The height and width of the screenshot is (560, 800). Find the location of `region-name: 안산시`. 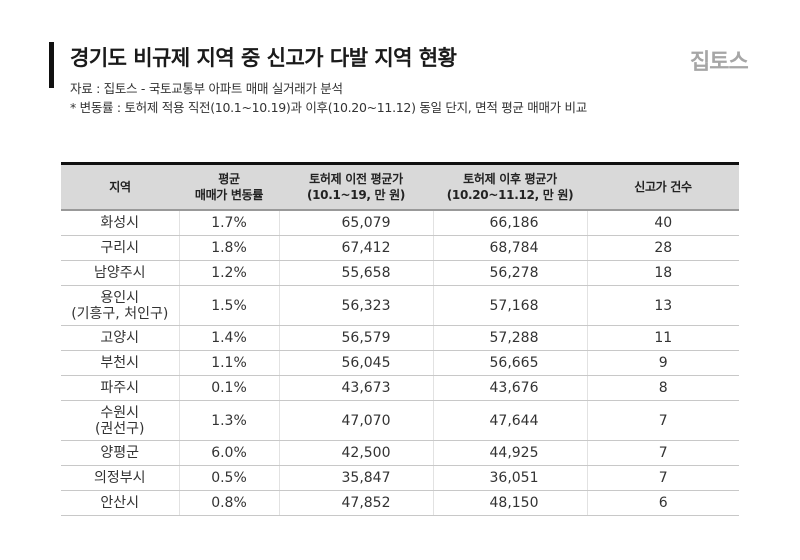

region-name: 안산시 is located at coordinates (120, 503).